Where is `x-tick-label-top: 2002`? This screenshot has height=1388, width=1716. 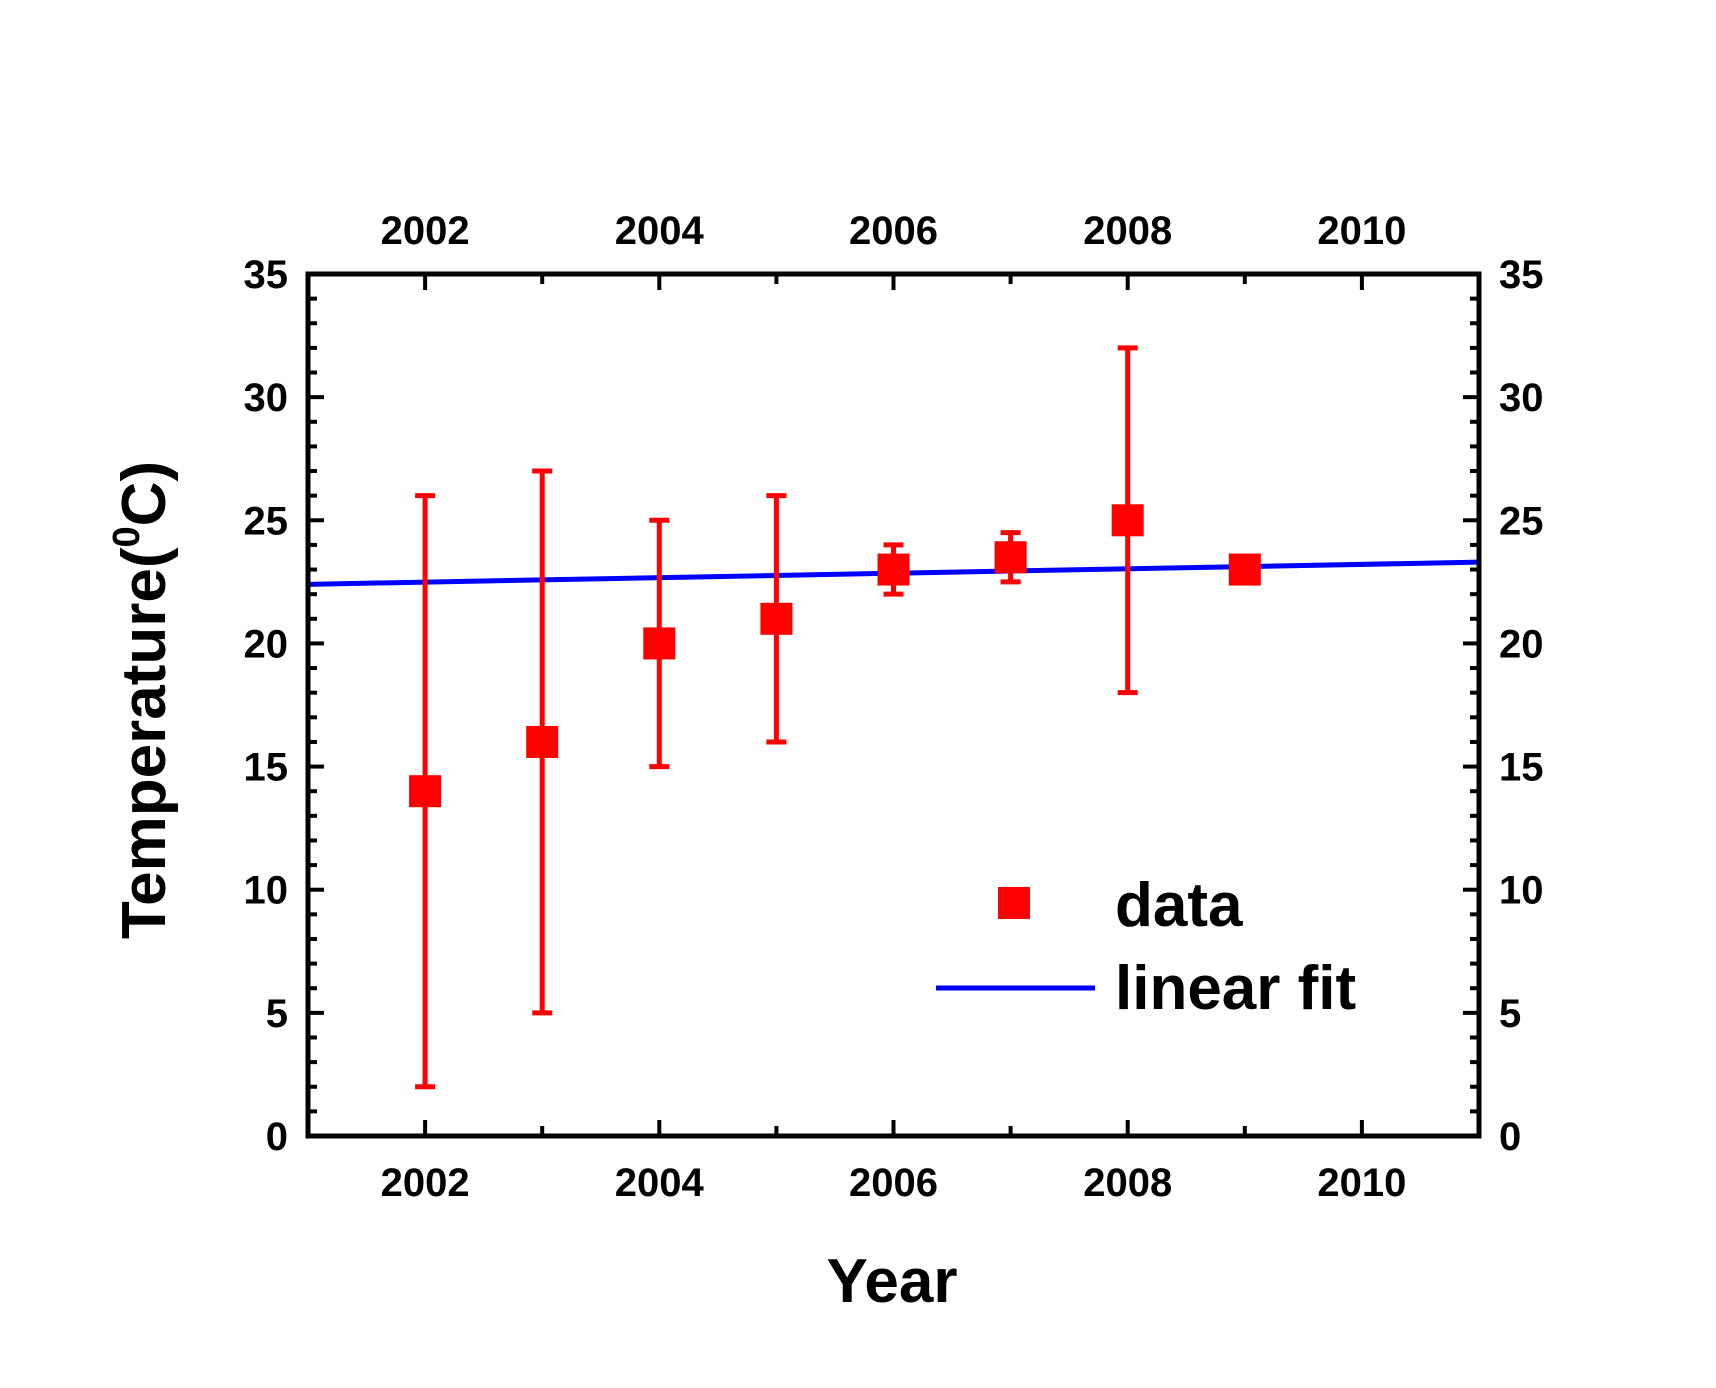 x-tick-label-top: 2002 is located at coordinates (425, 231).